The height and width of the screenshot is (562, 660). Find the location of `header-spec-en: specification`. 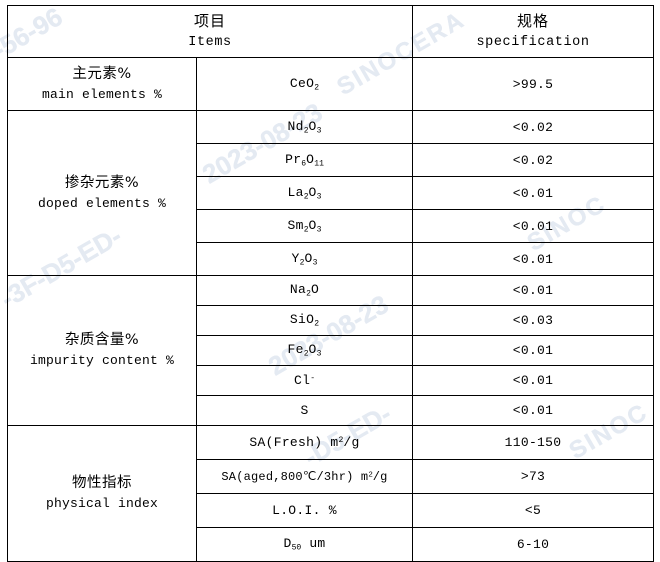

header-spec-en: specification is located at coordinates (533, 42).